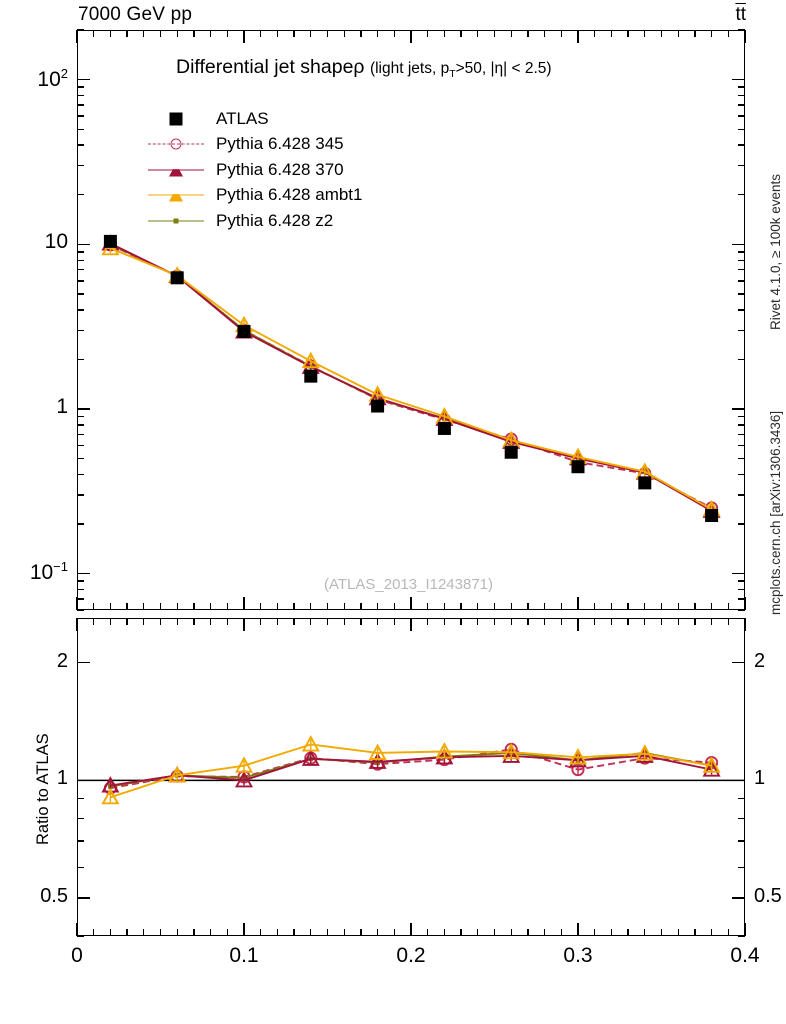  I want to click on legend-item: Pythia 6.428 z2, so click(255, 221).